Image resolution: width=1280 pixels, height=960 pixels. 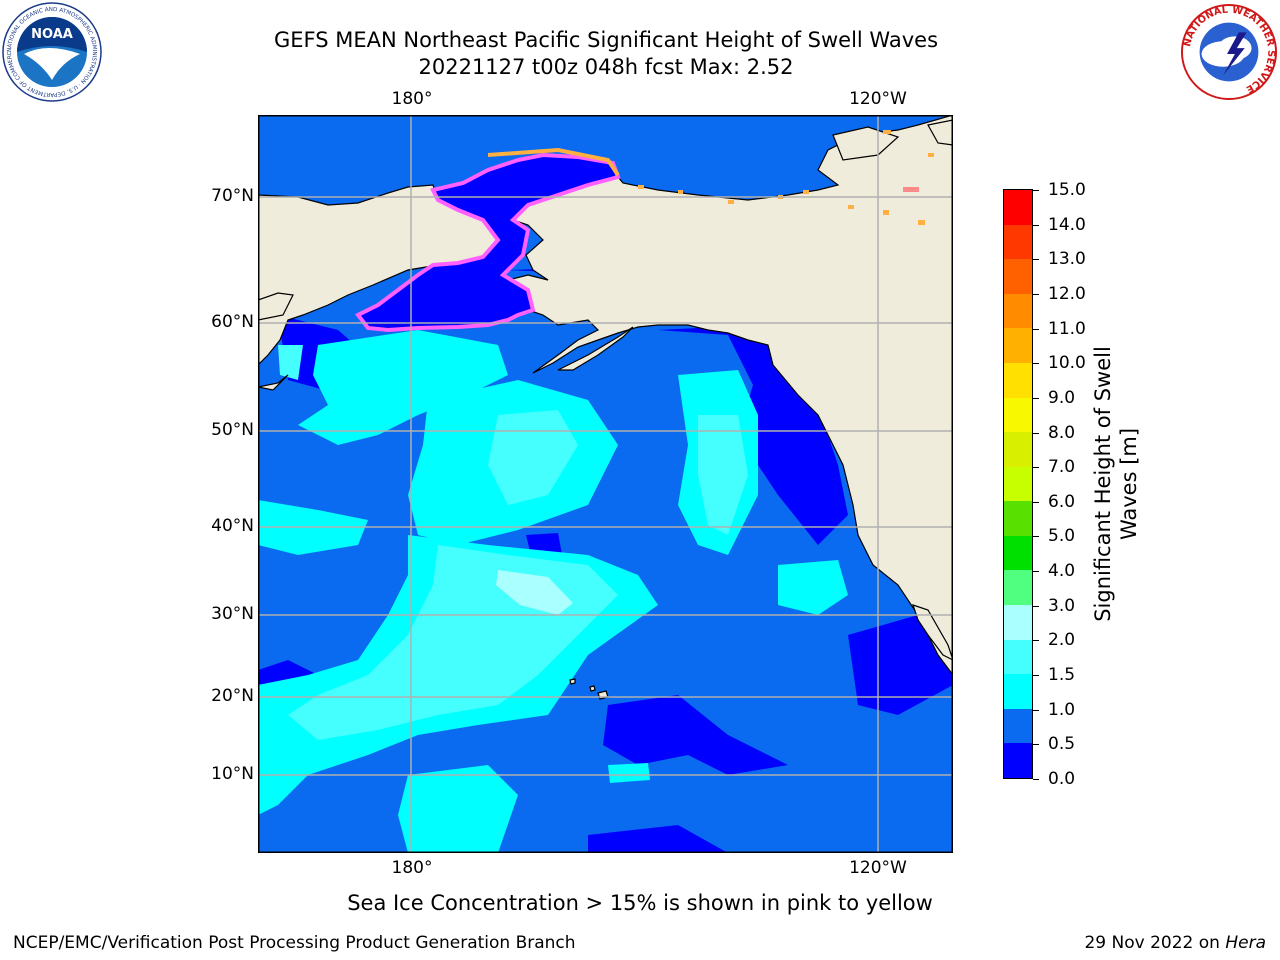 What do you see at coordinates (52, 34) in the screenshot?
I see `noaa-logo-text: NOAA` at bounding box center [52, 34].